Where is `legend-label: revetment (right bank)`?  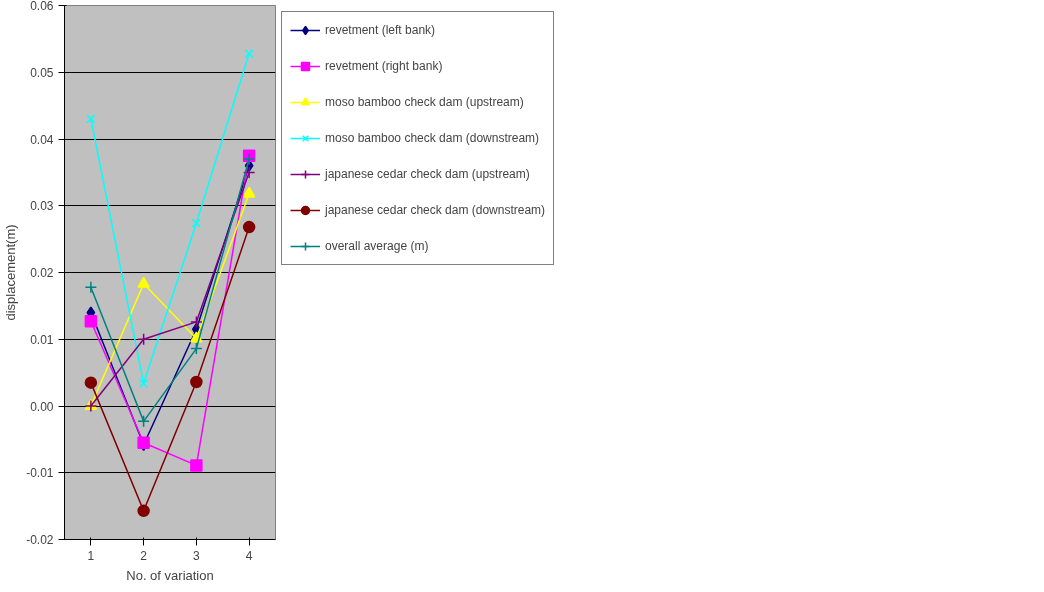 legend-label: revetment (right bank) is located at coordinates (384, 66).